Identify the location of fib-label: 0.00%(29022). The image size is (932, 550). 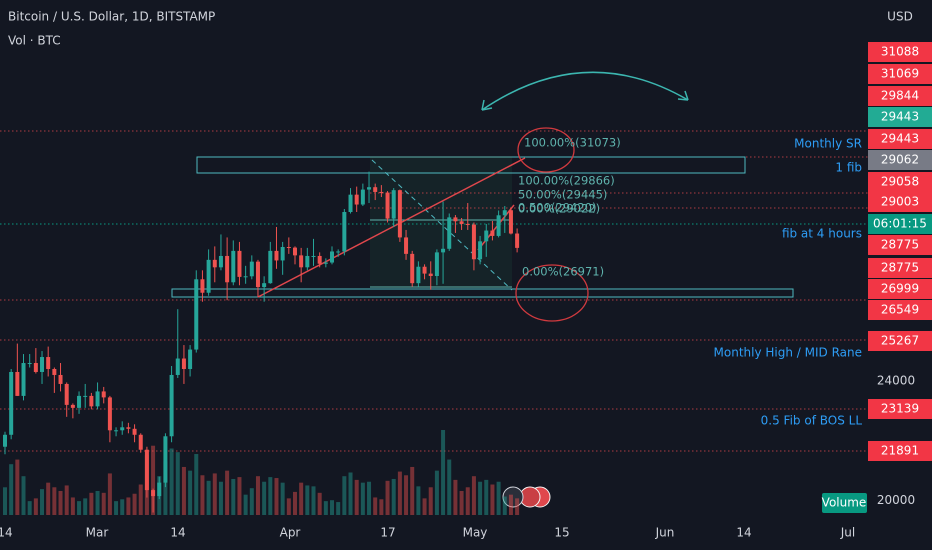
(559, 209).